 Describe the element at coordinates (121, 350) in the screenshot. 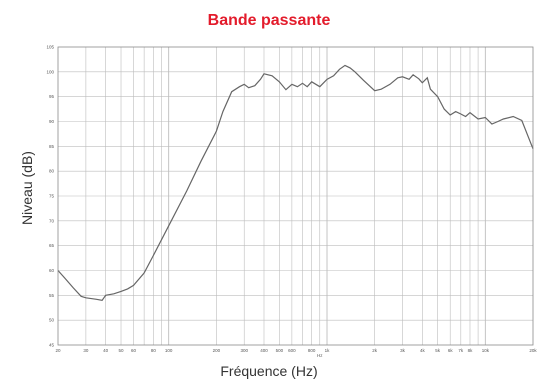

I see `x-tick-label: 50` at that location.